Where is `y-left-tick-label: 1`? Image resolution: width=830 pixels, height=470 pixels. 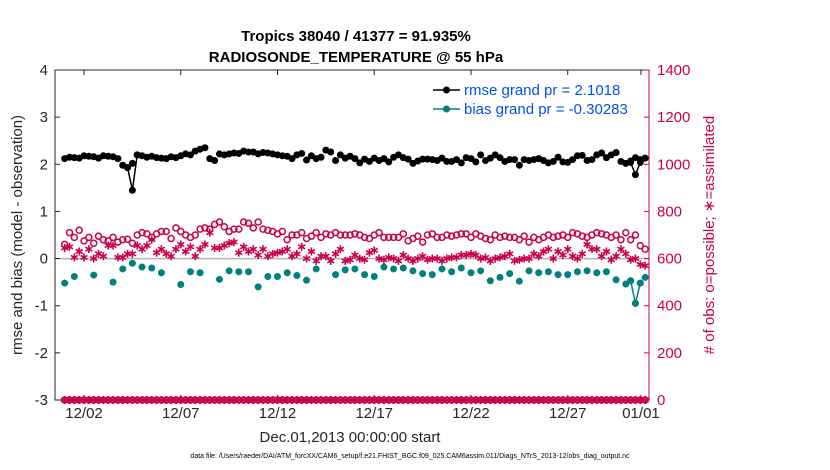
y-left-tick-label: 1 is located at coordinates (44, 211).